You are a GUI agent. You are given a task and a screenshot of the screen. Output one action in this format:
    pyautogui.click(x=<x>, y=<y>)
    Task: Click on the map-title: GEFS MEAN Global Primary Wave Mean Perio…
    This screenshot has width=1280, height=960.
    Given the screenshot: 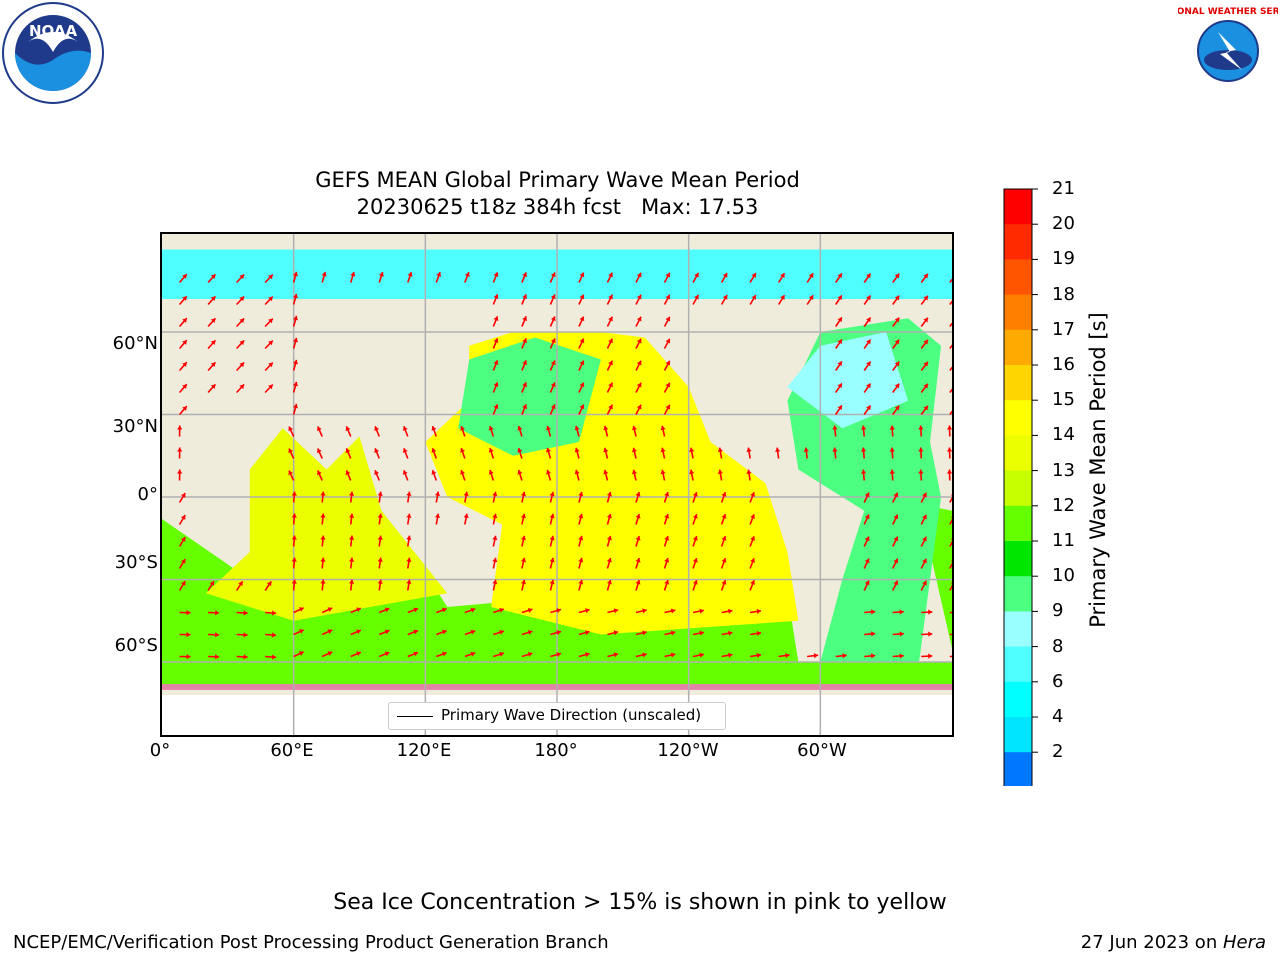 What is the action you would take?
    pyautogui.click(x=557, y=180)
    